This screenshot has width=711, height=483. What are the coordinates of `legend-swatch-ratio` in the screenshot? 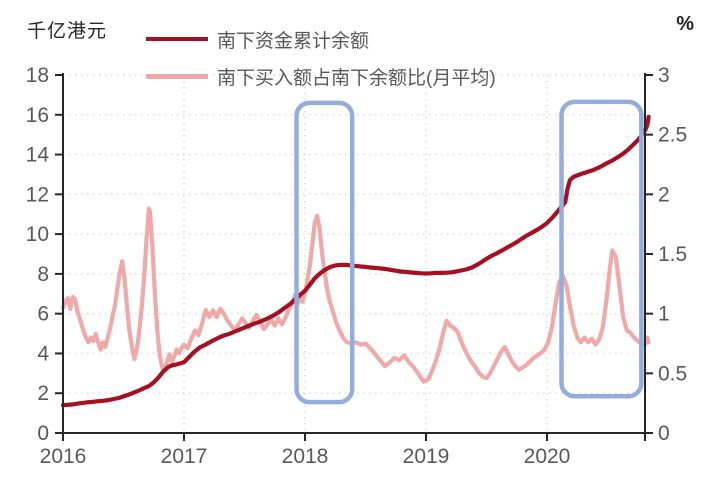 It's located at (177, 76).